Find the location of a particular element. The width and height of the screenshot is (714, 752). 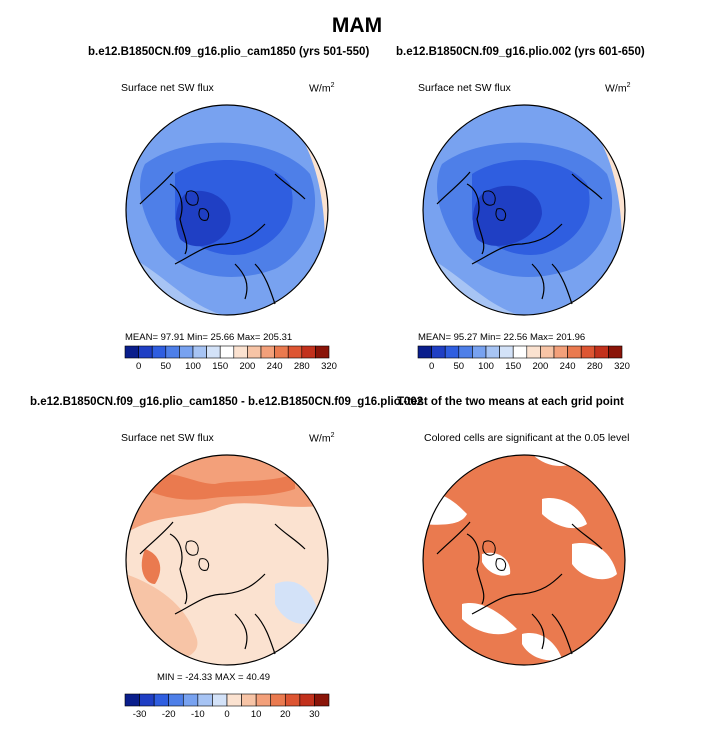

panel-3-stats: MIN = -24.33 MAX = 40.49 is located at coordinates (214, 677).